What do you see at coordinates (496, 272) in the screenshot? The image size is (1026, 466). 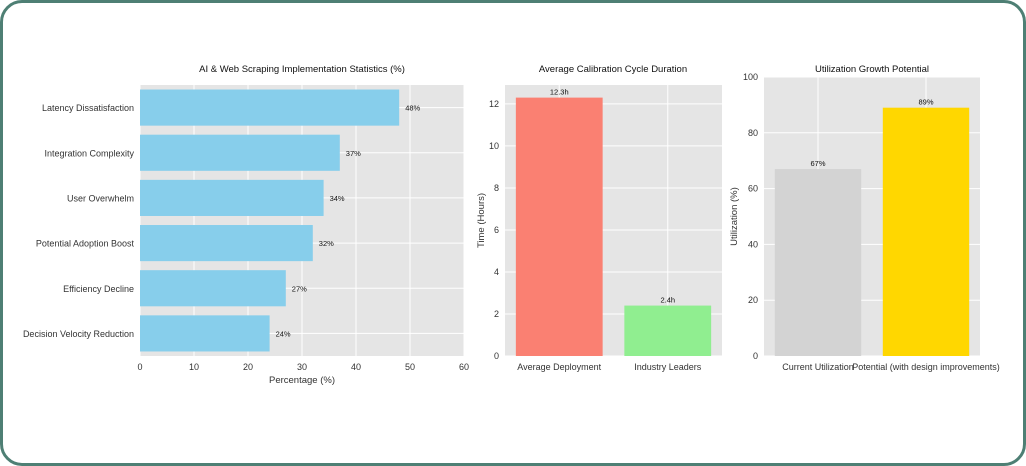 I see `y-tick-label-2: 4` at bounding box center [496, 272].